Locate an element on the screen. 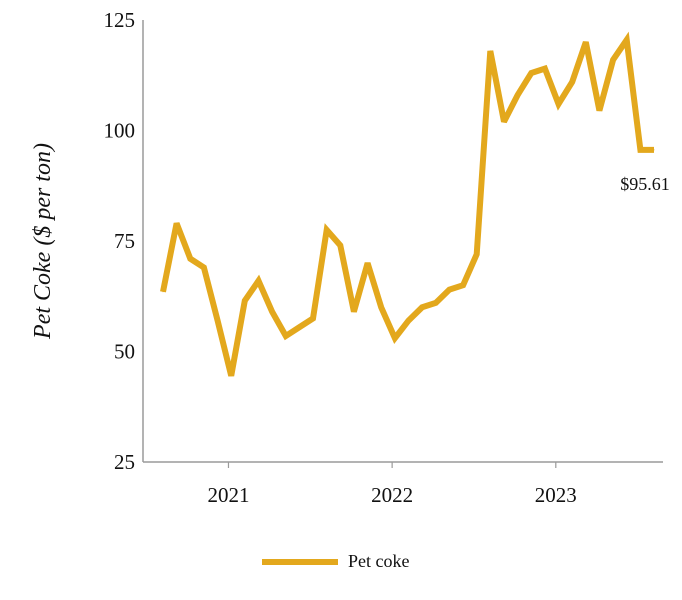 This screenshot has width=682, height=600. y-tick-label: 125 is located at coordinates (120, 20).